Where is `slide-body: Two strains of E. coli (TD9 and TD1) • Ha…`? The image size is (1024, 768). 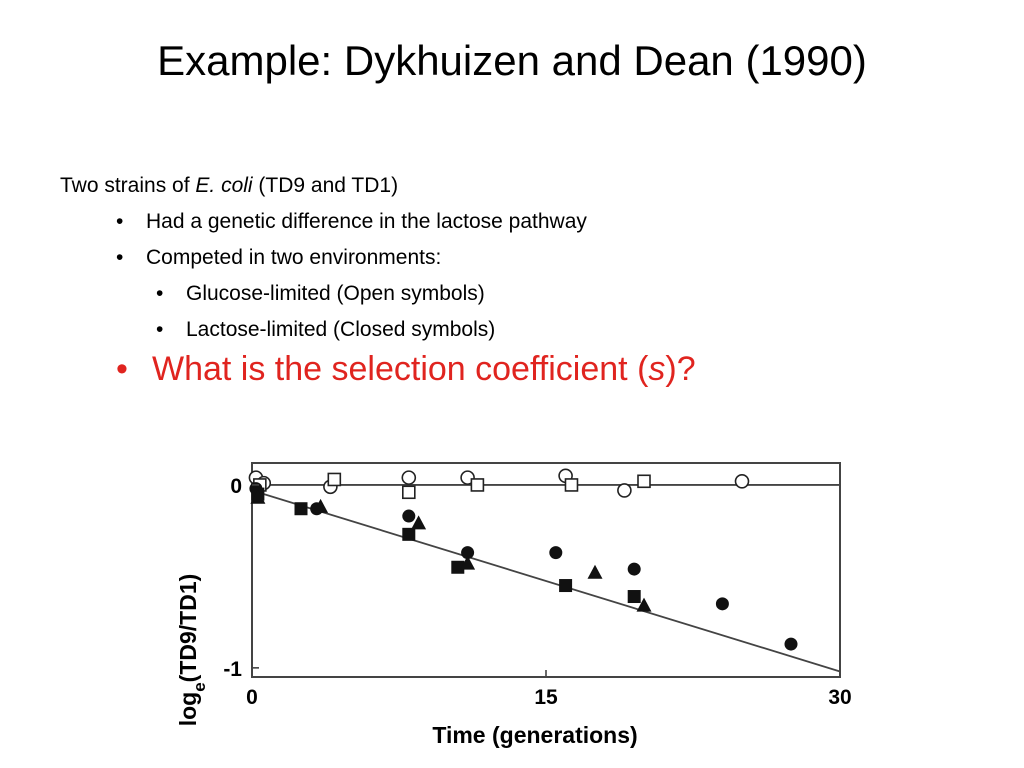
slide-body: Two strains of E. coli (TD9 and TD1) • Ha… is located at coordinates (323, 258).